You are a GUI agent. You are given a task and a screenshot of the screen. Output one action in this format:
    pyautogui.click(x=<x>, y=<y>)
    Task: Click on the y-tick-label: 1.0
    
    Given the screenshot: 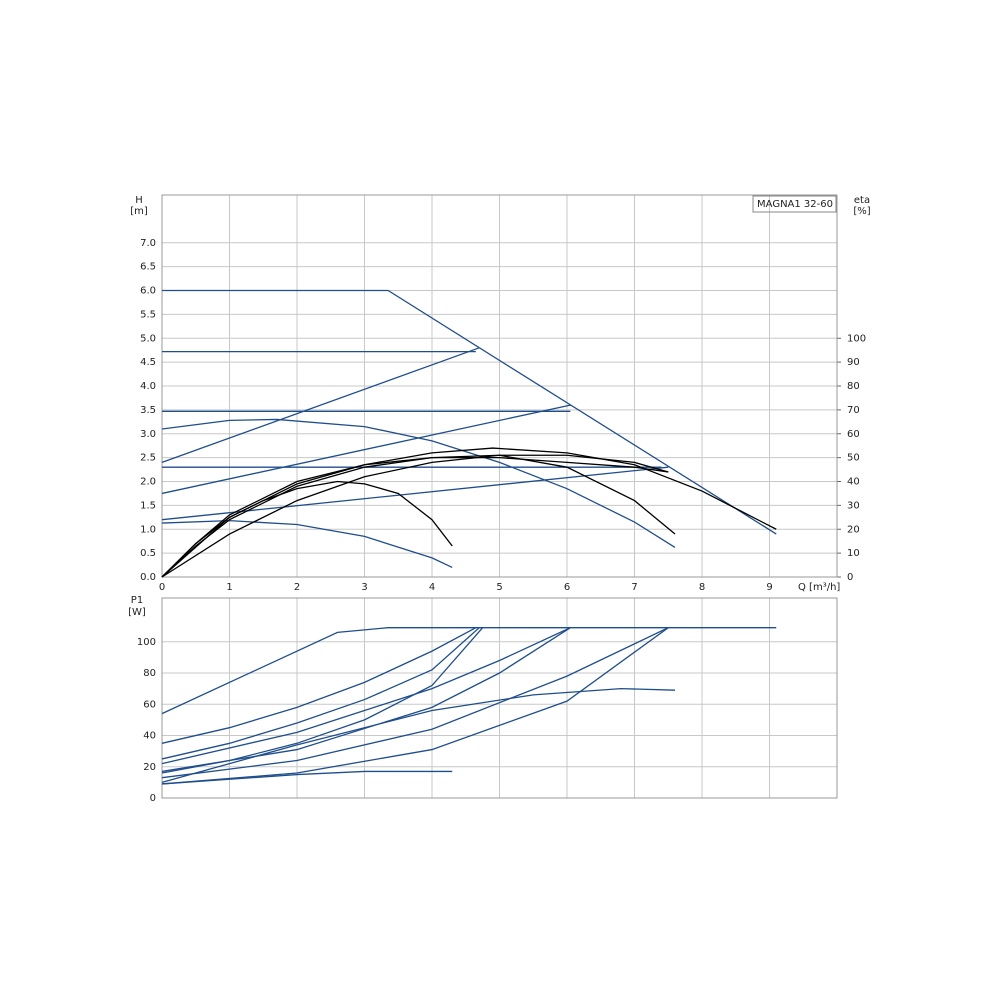 What is the action you would take?
    pyautogui.click(x=148, y=529)
    